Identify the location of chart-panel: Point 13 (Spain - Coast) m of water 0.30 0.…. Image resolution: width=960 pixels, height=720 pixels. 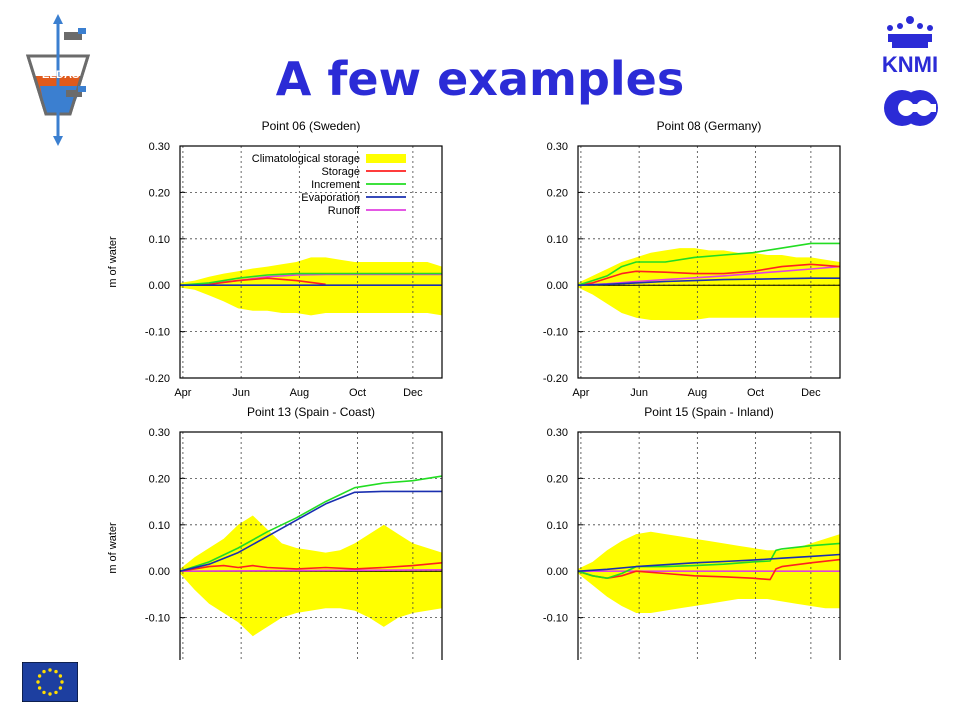
(275, 532).